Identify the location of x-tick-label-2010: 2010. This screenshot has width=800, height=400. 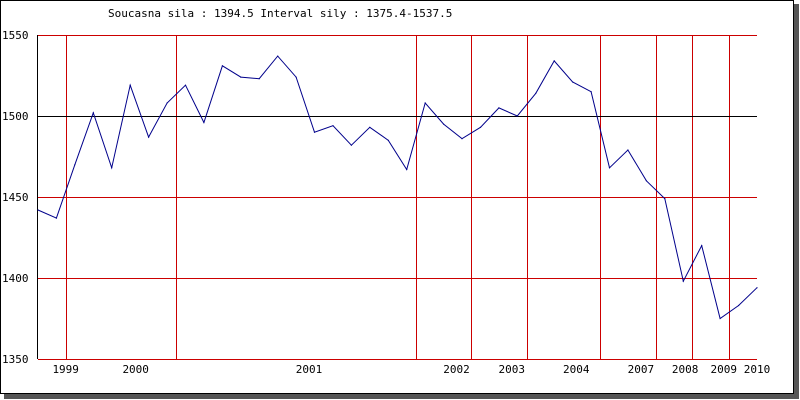
(757, 369).